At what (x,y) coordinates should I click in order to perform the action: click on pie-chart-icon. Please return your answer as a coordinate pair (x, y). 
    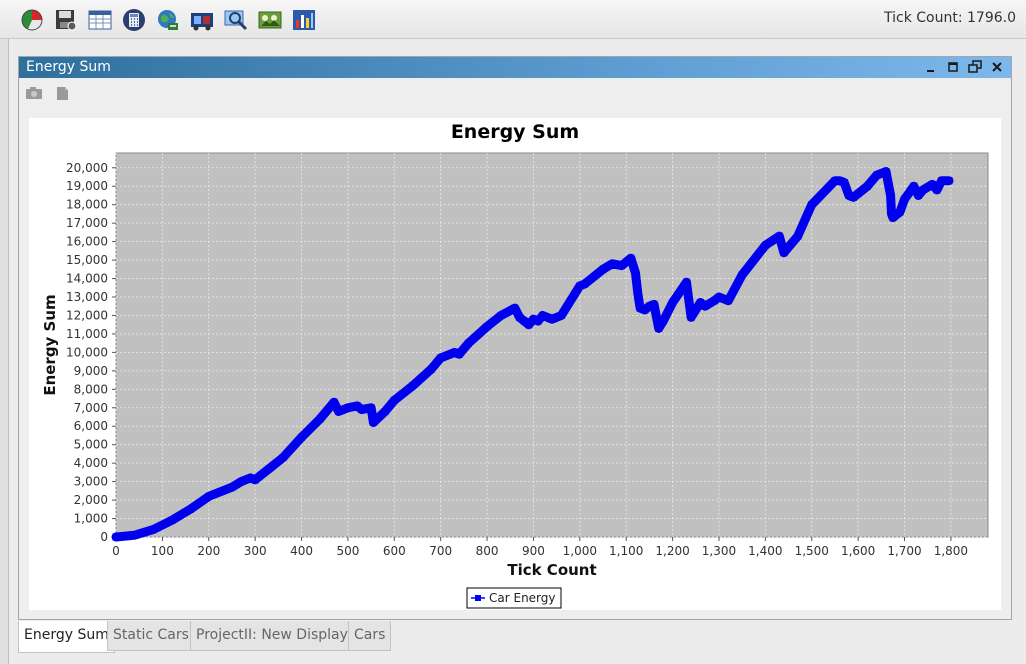
    Looking at the image, I should click on (32, 20).